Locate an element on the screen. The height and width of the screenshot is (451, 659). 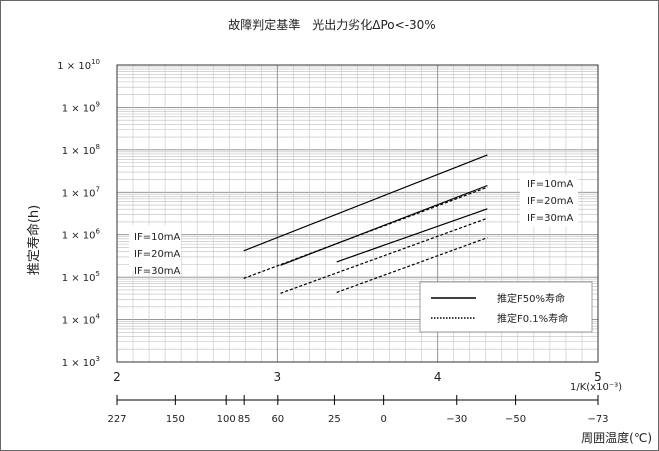
temp-tick-label: 60 is located at coordinates (277, 419).